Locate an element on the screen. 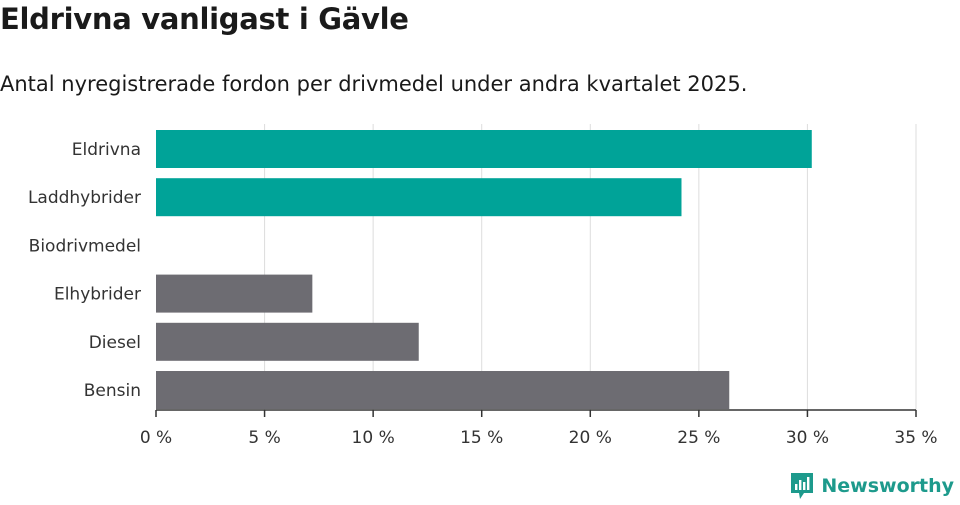  x-tick-label: 20 % is located at coordinates (590, 438).